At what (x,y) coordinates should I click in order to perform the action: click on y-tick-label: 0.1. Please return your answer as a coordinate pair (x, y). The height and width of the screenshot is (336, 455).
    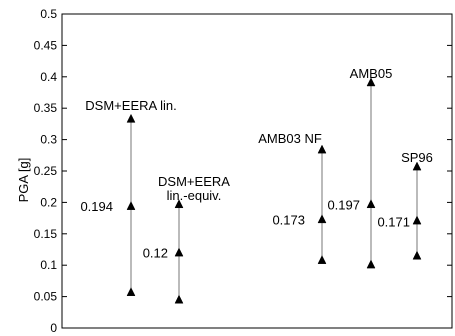
    Looking at the image, I should click on (48, 265).